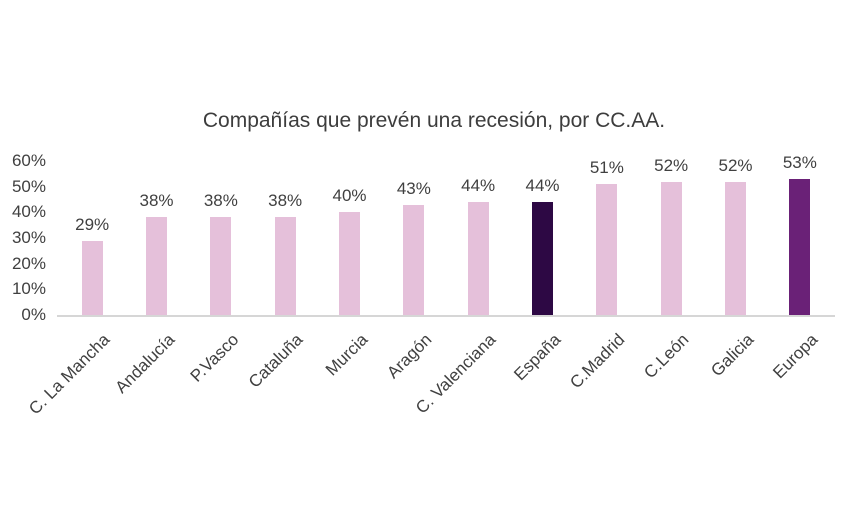 This screenshot has width=854, height=523. Describe the element at coordinates (69, 374) in the screenshot. I see `x-tick-label: C. La Mancha` at that location.